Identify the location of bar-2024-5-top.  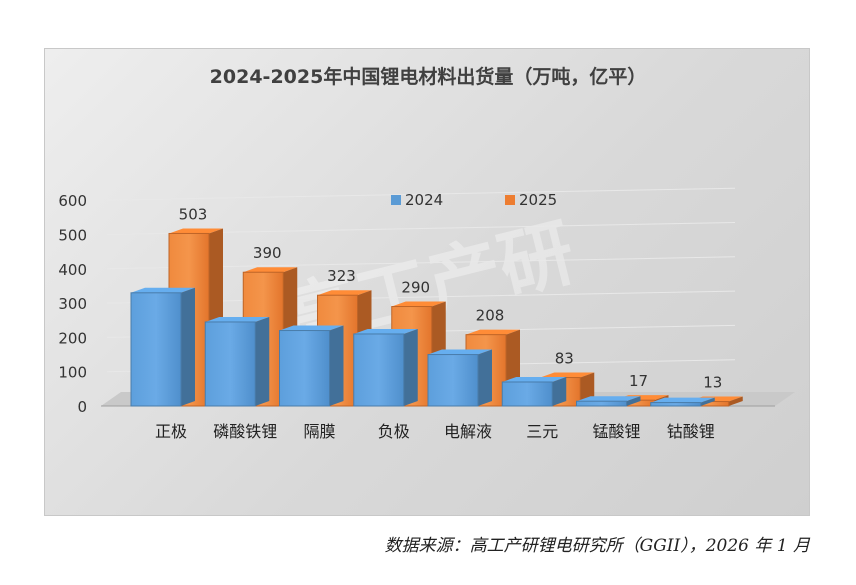
(534, 379).